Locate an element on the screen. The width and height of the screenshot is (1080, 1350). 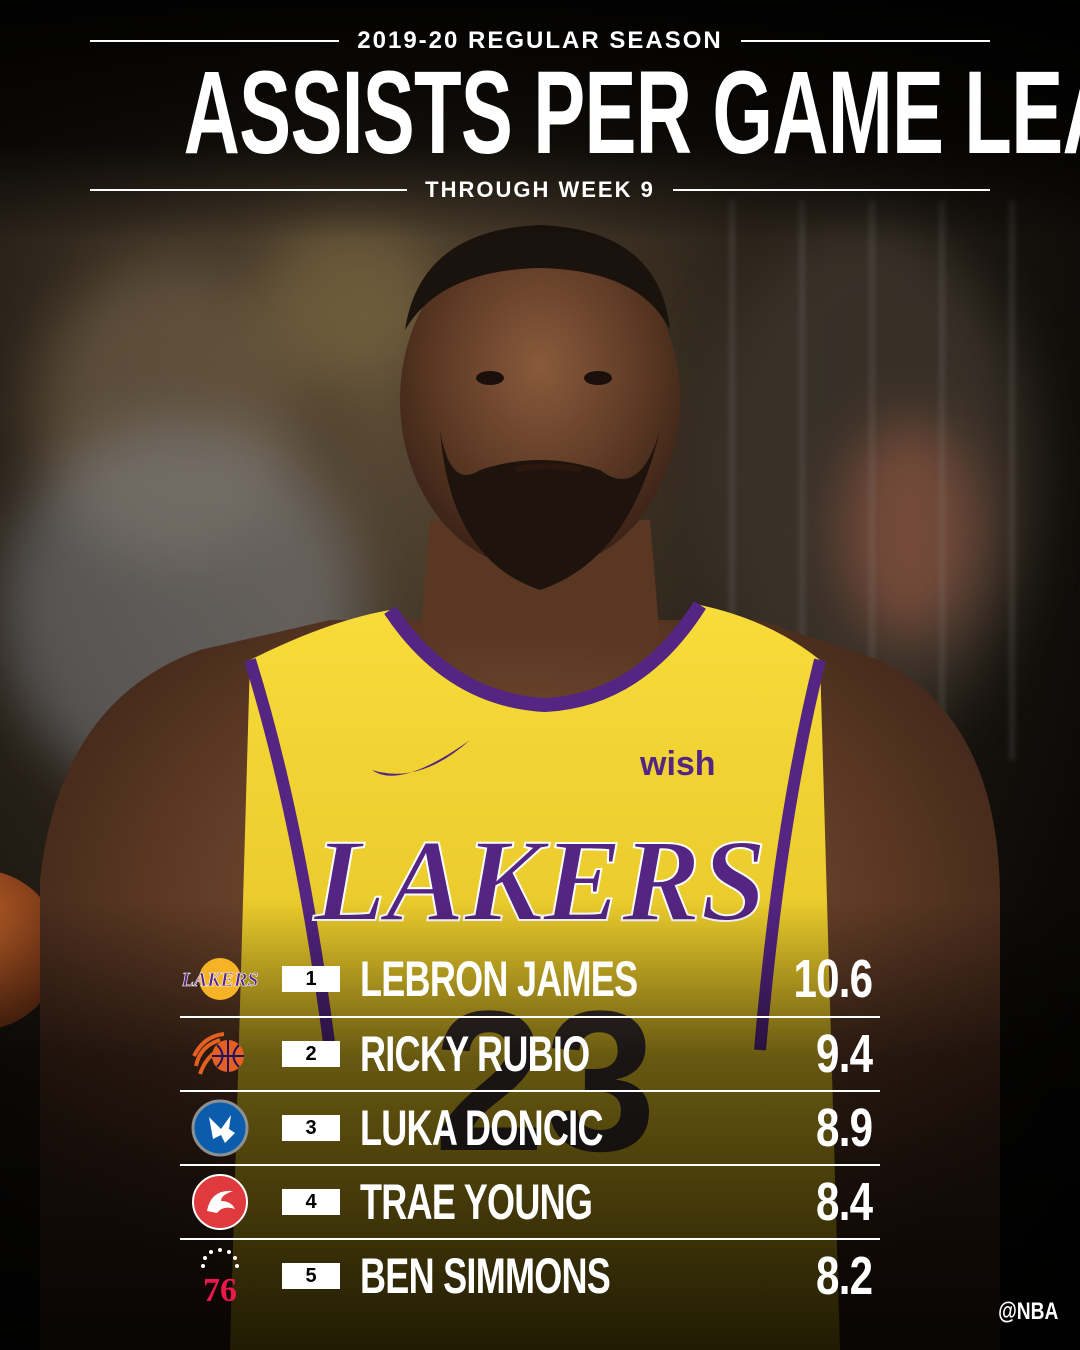
leader-row: 76 5 BEN SIMMONS 8.2 is located at coordinates (530, 1275).